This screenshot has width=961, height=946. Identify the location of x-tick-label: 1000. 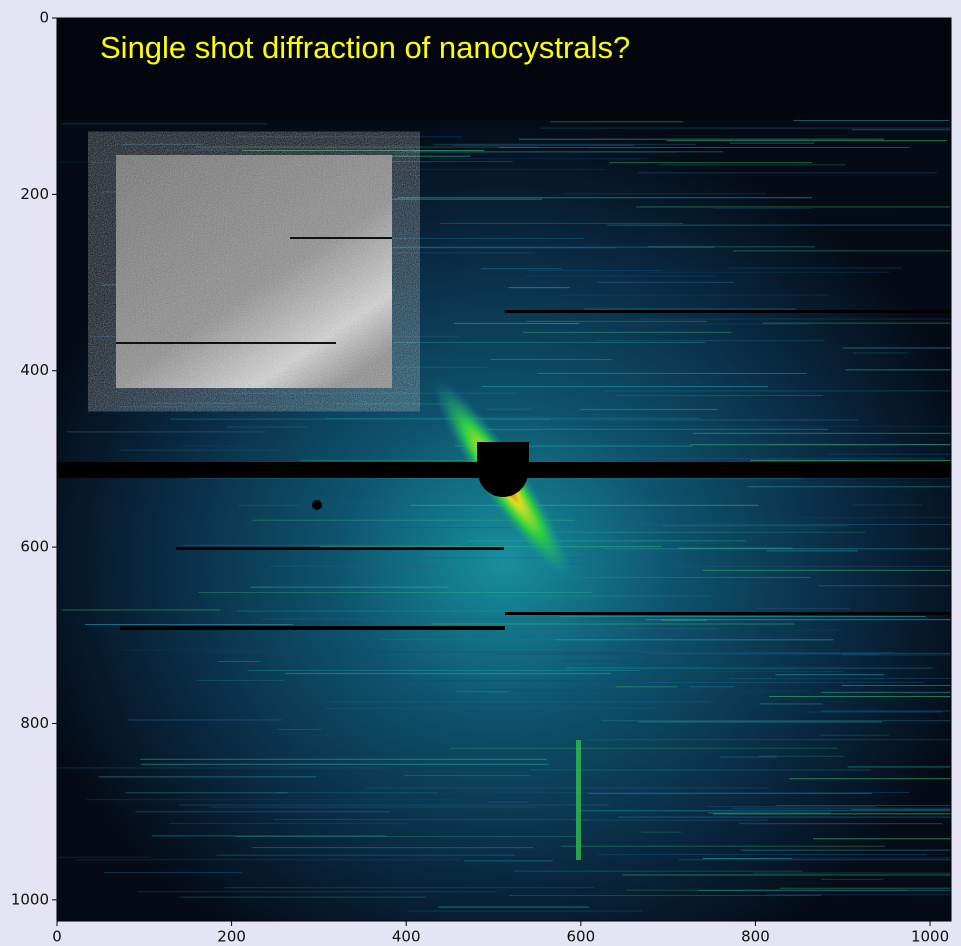
(930, 937).